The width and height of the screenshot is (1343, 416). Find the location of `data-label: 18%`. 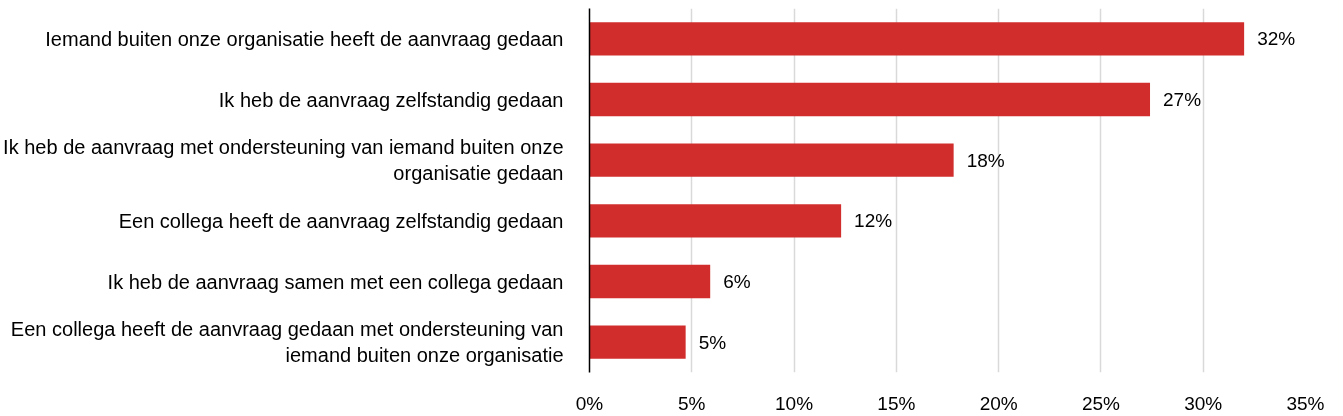

data-label: 18% is located at coordinates (985, 160).